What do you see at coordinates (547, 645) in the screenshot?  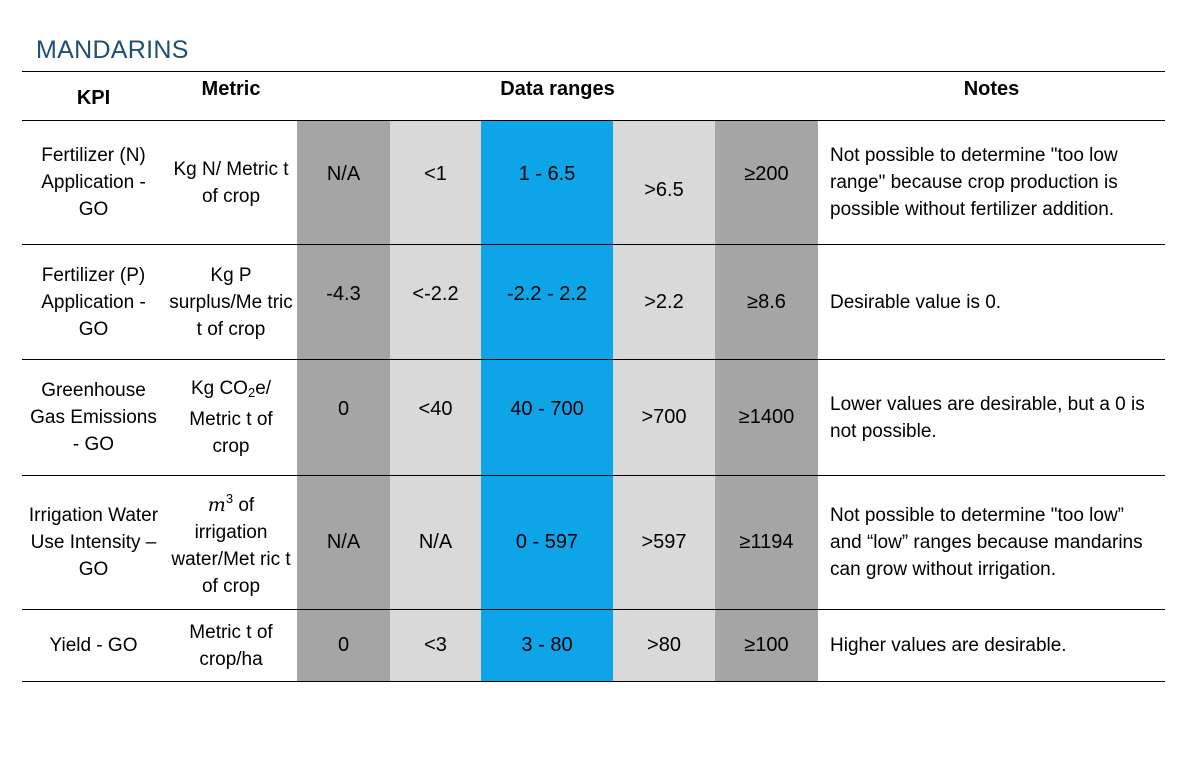 I see `range-cell-3: 3 - 80` at bounding box center [547, 645].